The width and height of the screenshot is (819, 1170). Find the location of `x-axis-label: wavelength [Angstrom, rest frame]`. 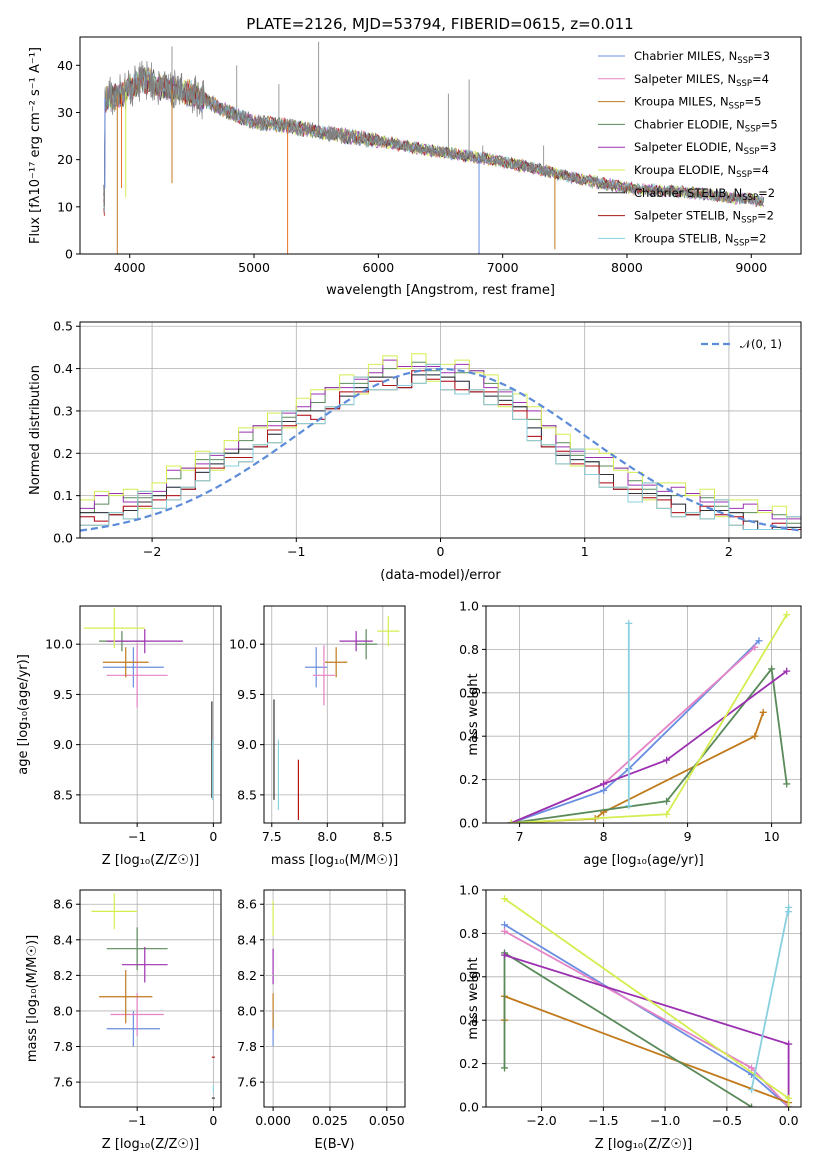

x-axis-label: wavelength [Angstrom, rest frame] is located at coordinates (440, 290).